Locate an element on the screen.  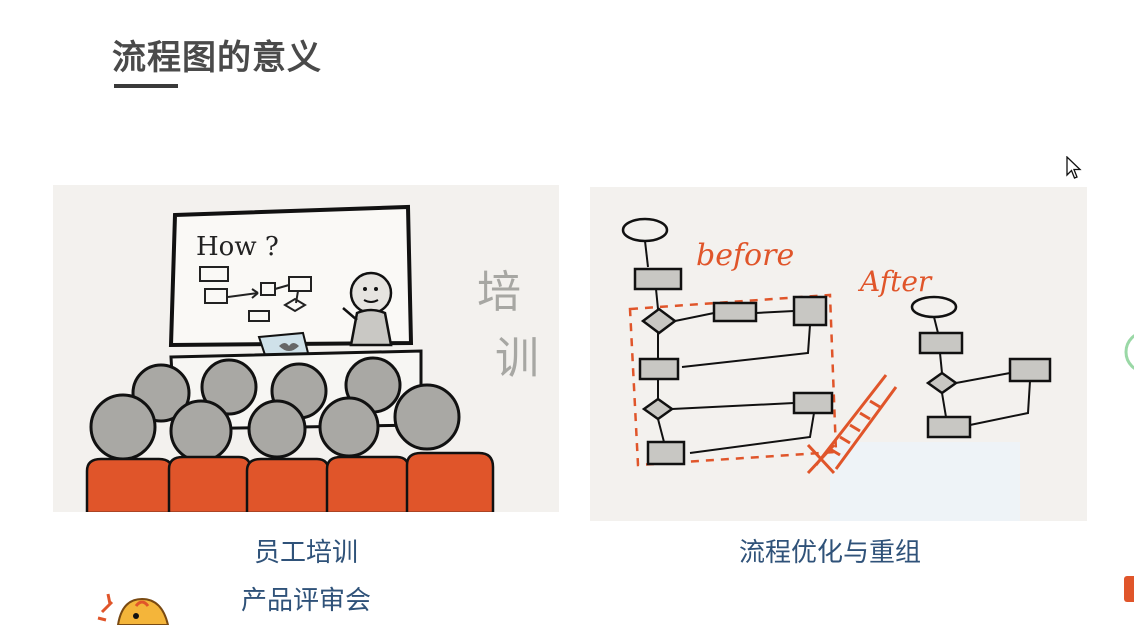
mouse-cursor-icon is located at coordinates (1074, 167).